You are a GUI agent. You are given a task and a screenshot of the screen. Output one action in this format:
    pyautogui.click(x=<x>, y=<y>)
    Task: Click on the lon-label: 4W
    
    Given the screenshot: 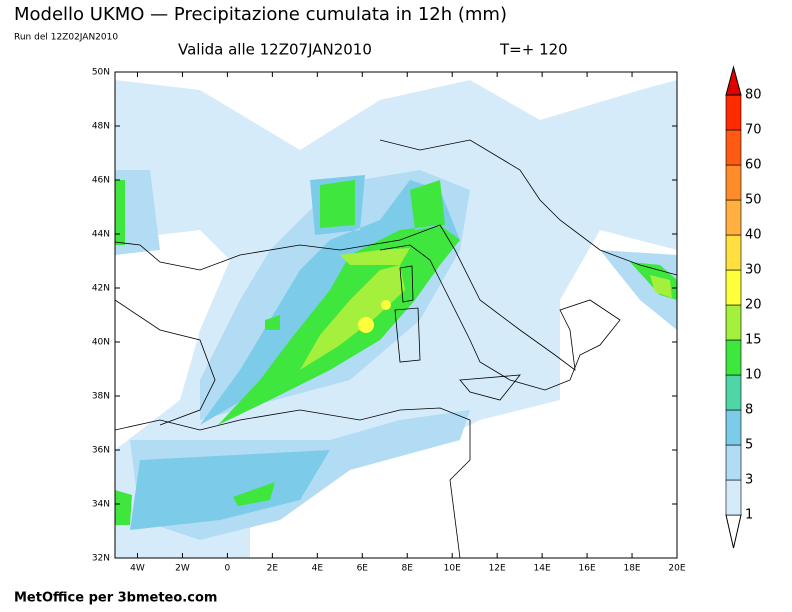 What is the action you would take?
    pyautogui.click(x=137, y=569)
    